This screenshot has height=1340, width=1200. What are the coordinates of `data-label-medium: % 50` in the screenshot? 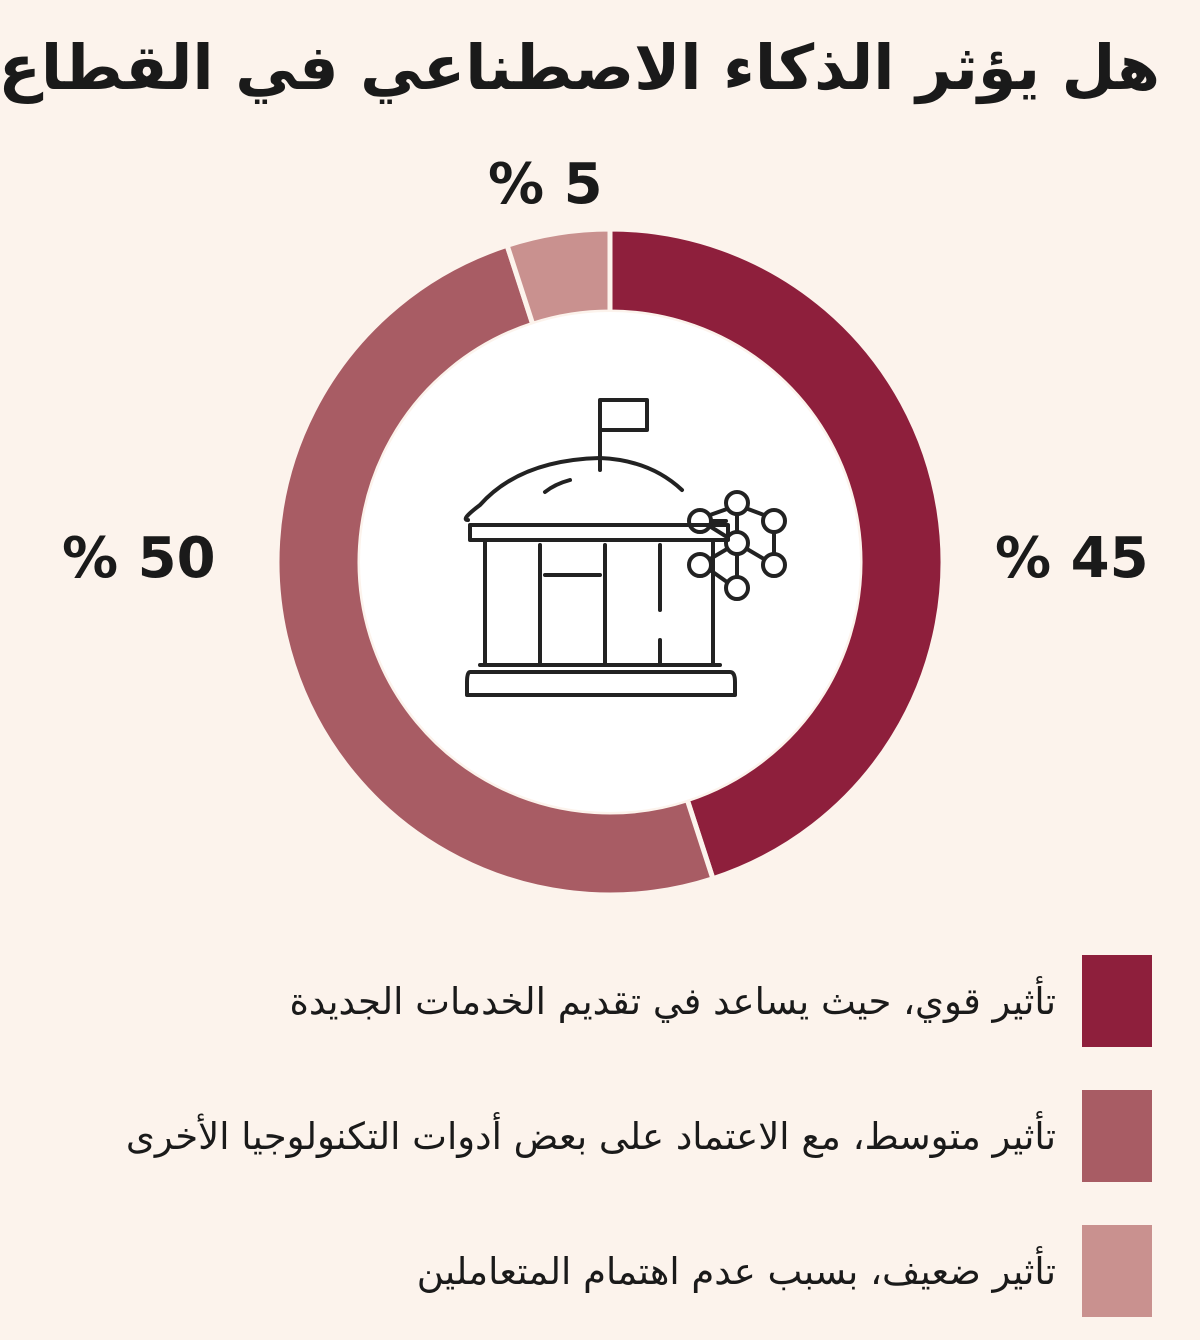 It's located at (139, 558).